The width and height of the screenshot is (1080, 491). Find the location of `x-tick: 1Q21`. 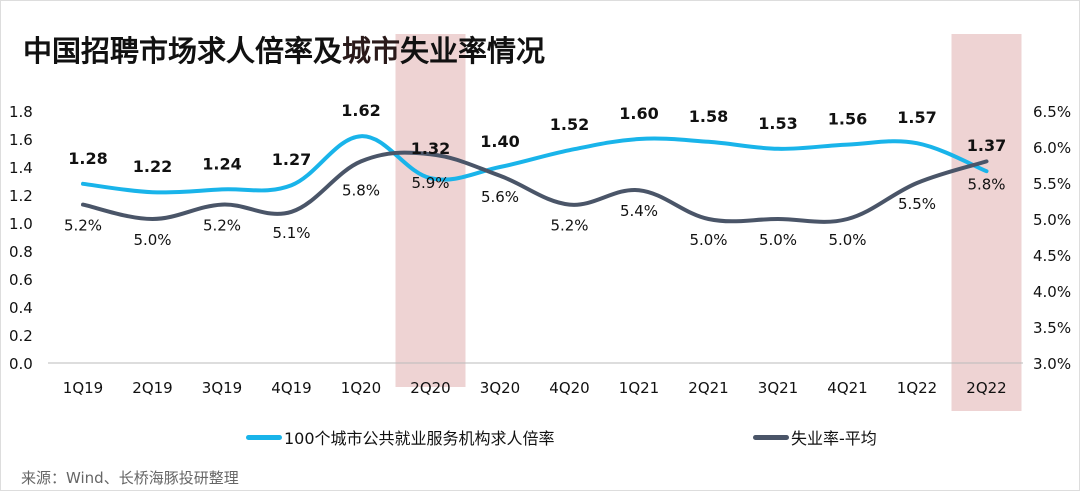

x-tick: 1Q21 is located at coordinates (639, 388).